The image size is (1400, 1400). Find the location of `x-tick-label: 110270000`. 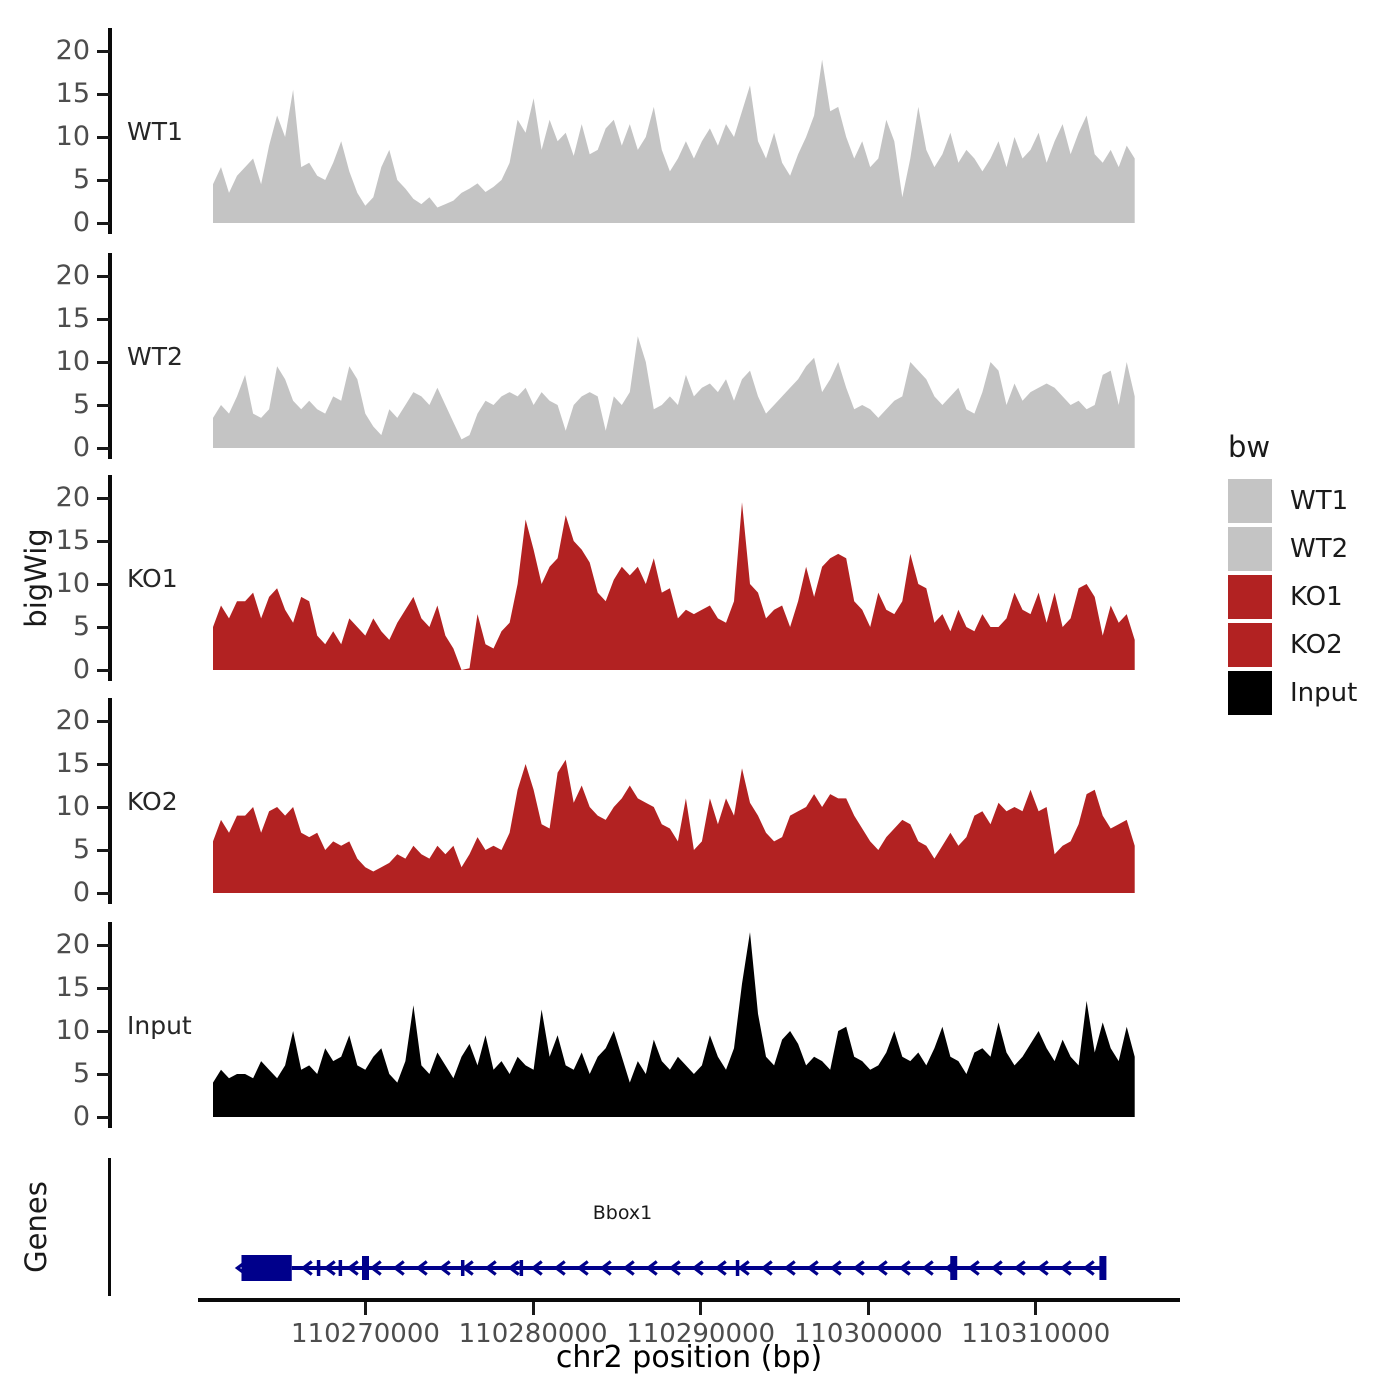

x-tick-label: 110270000 is located at coordinates (365, 1334).